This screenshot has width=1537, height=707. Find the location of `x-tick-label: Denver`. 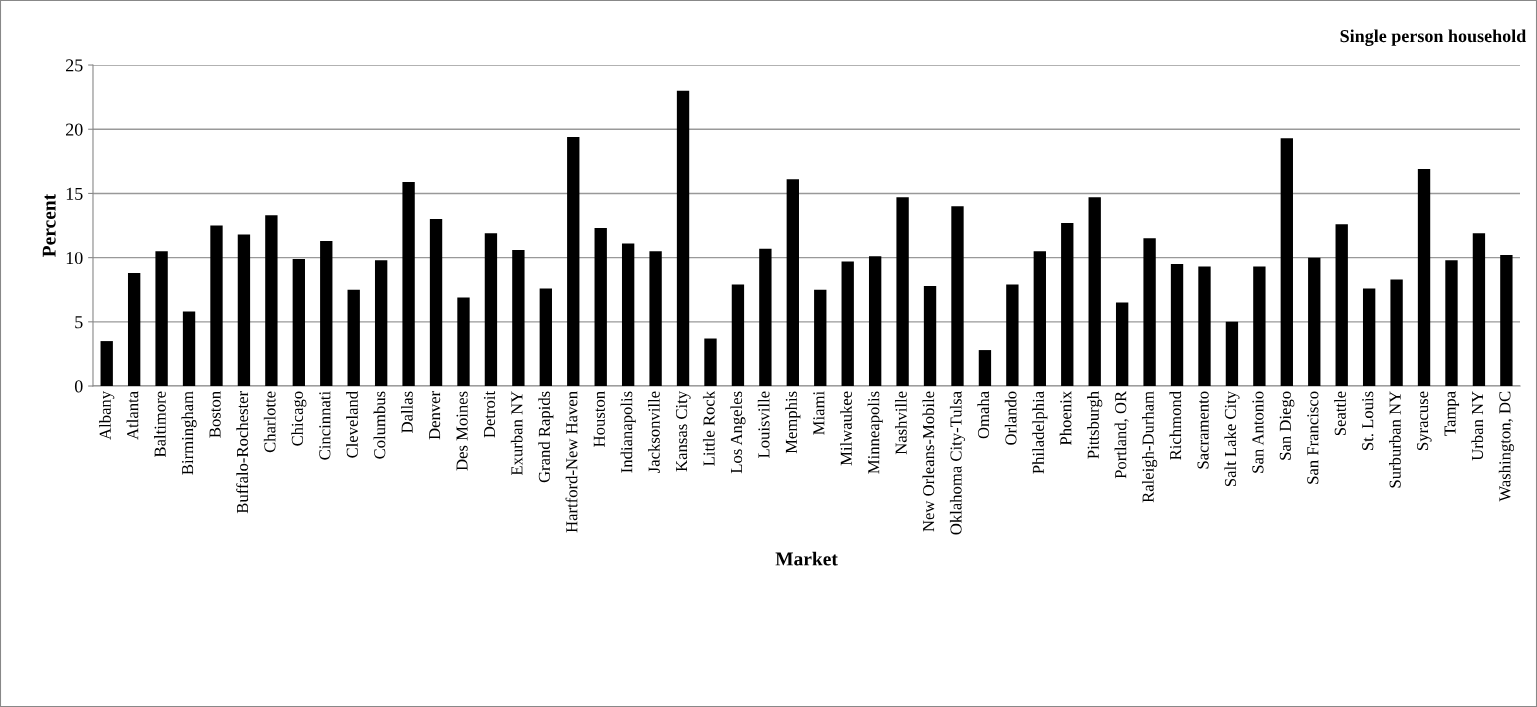

x-tick-label: Denver is located at coordinates (435, 415).